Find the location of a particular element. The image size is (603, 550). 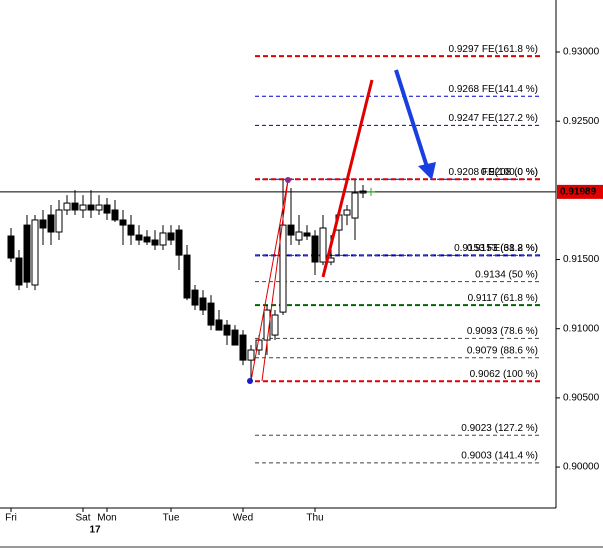

arrow-head is located at coordinates (427, 171).